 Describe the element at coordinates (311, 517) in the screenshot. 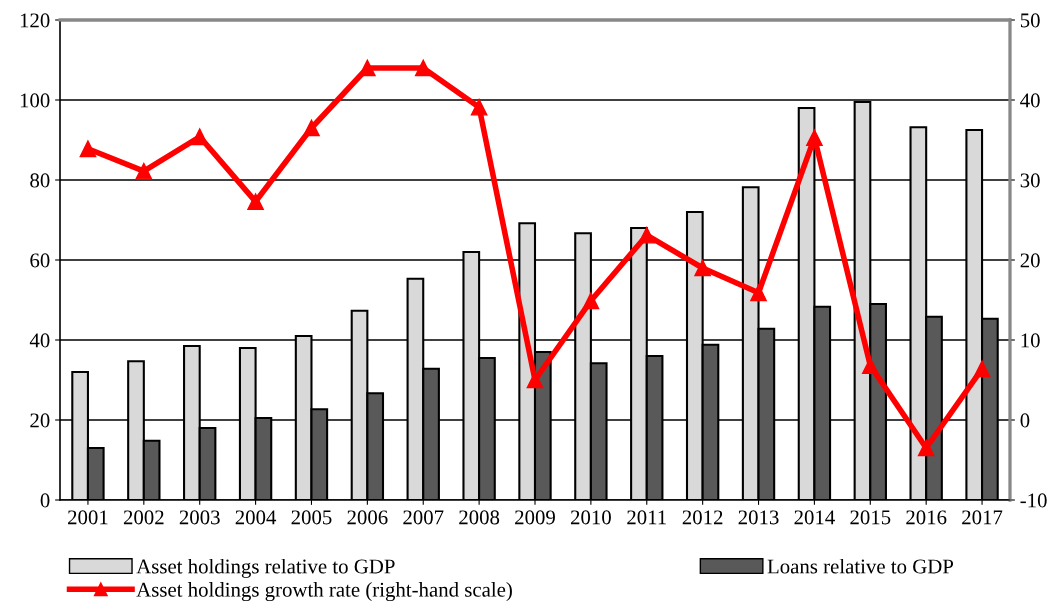

I see `x-tick-label: 2005` at that location.